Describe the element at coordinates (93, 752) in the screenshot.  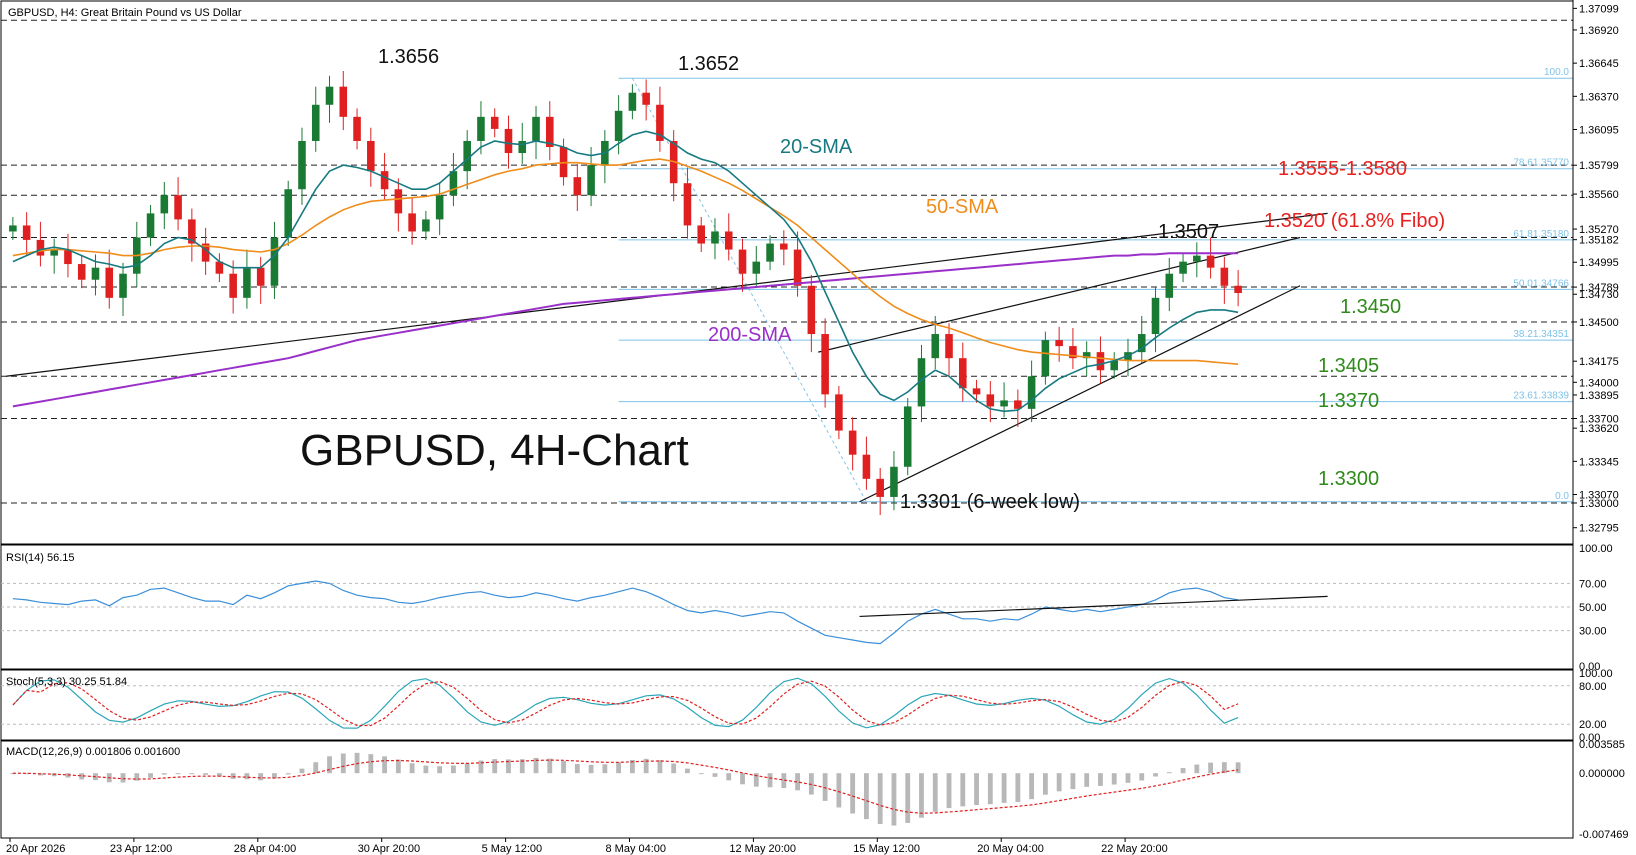
I see `macd-label: MACD(12,26,9) 0.001806 0.001600` at that location.